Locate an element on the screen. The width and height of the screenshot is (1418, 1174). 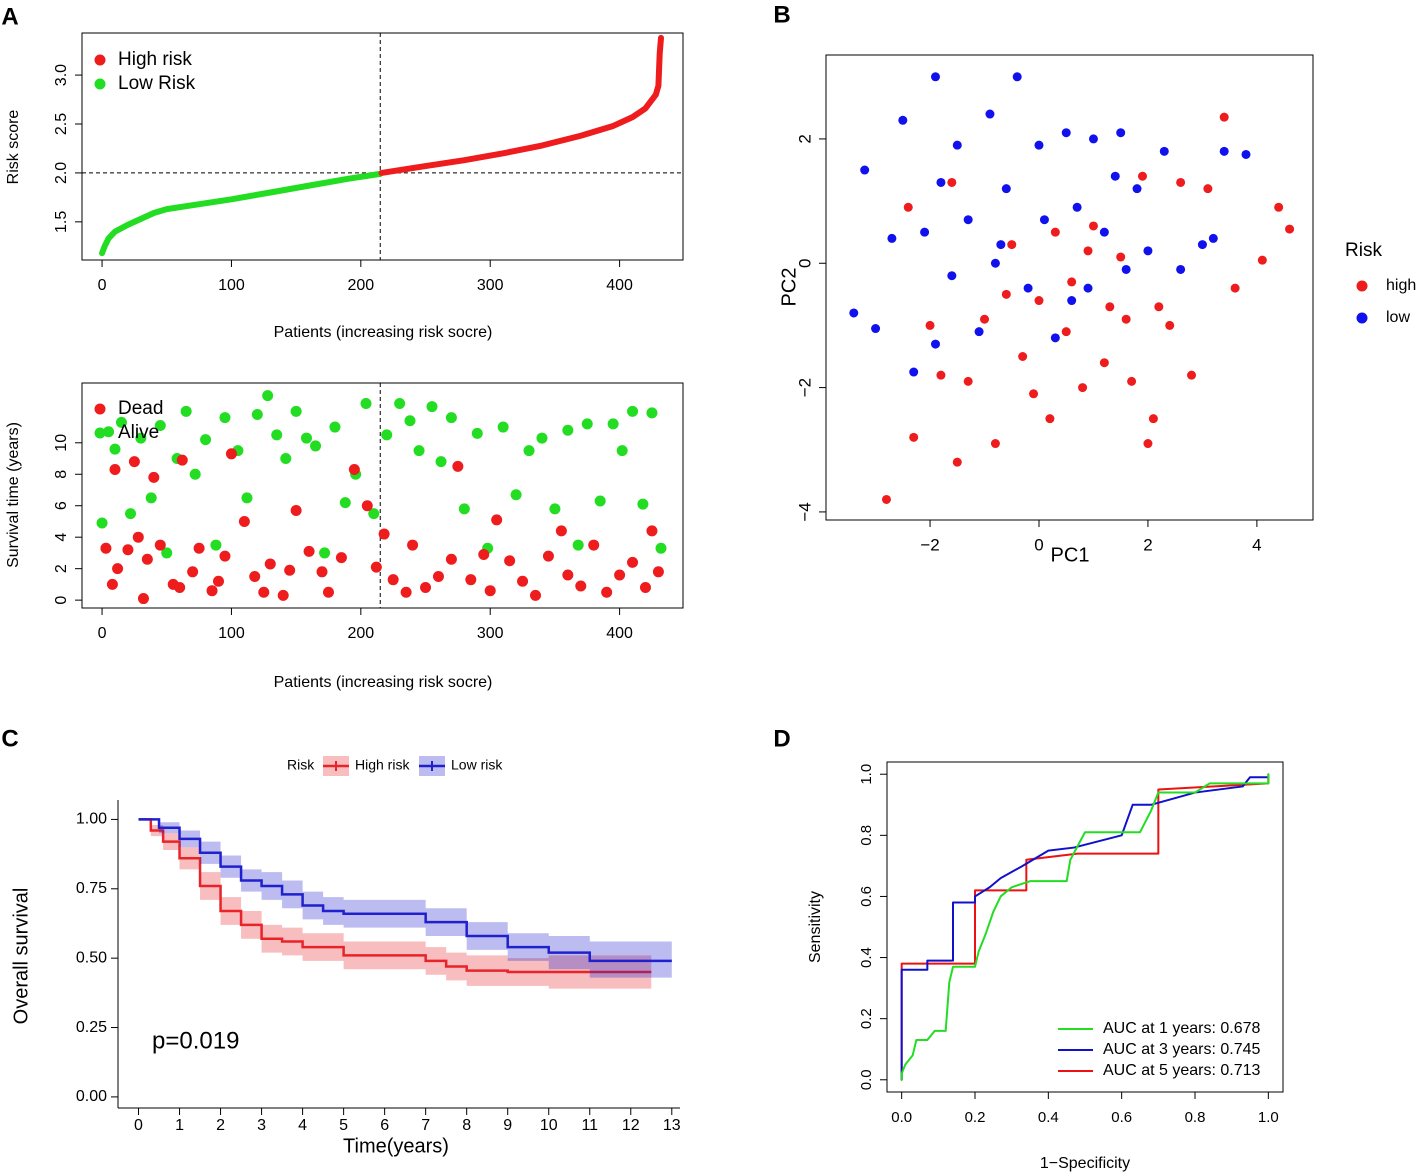
y-tick-label: 0.75 is located at coordinates (91, 888).